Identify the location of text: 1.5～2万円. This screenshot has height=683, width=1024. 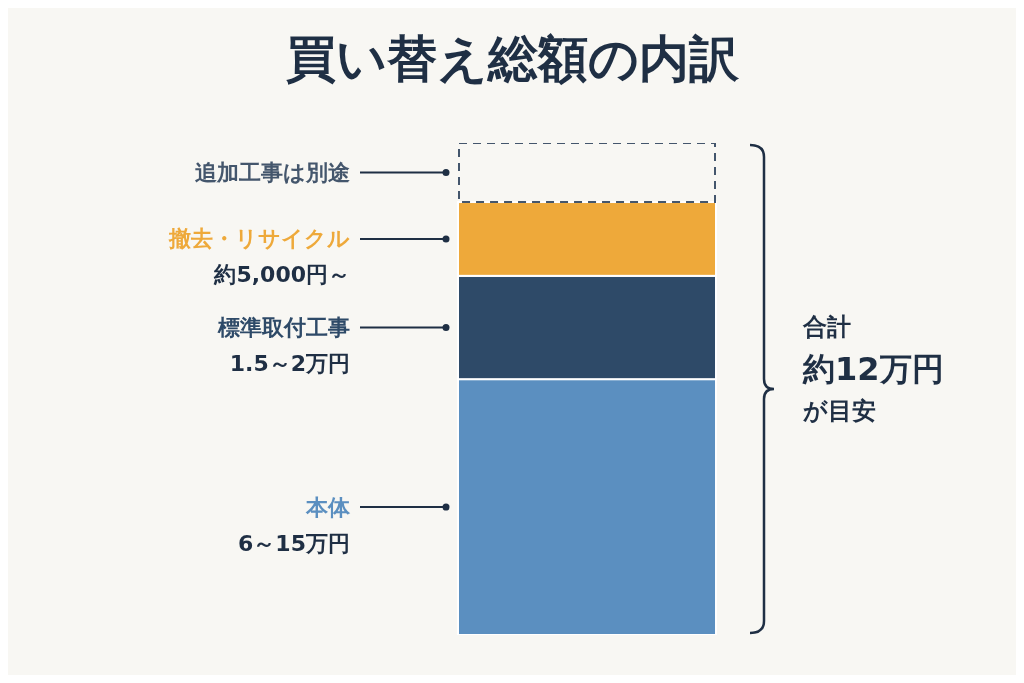
(289, 363).